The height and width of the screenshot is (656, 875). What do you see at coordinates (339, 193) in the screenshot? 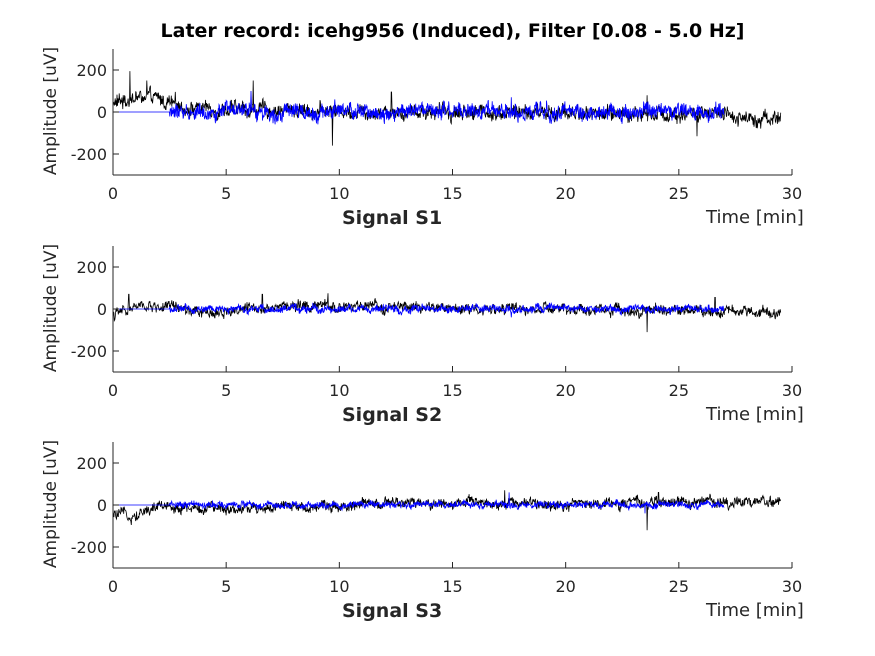
I see `x-tick-label-s1-10: 10` at bounding box center [339, 193].